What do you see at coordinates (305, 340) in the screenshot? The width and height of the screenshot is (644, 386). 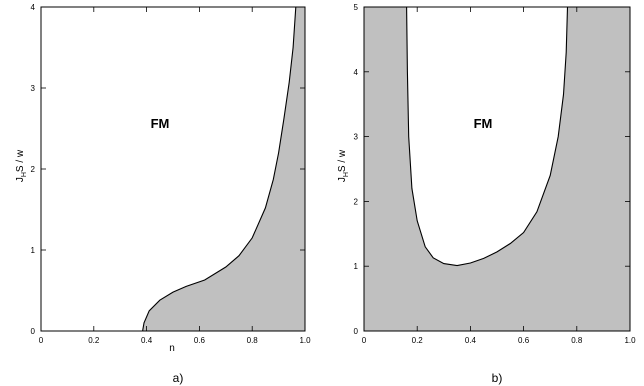 I see `panel-a-x-tick-label: 1.0` at bounding box center [305, 340].